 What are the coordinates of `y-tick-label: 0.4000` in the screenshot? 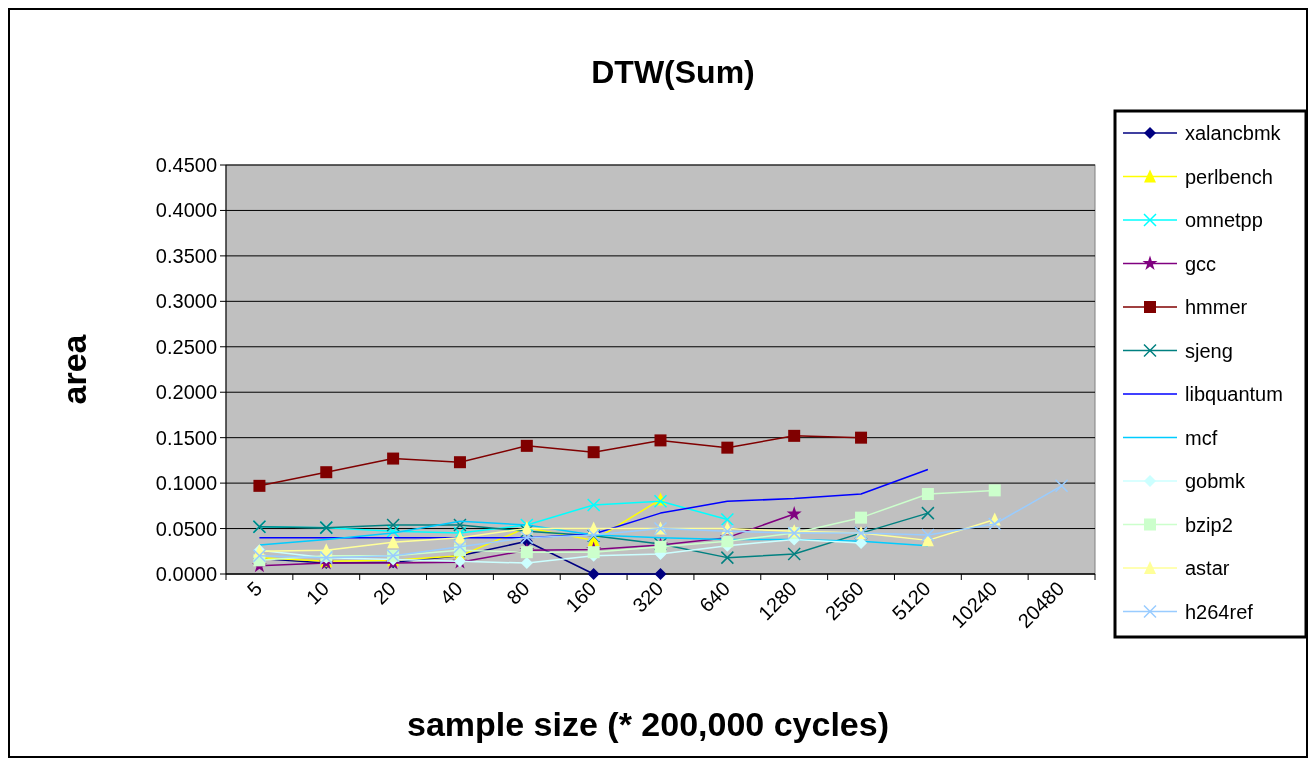 It's located at (186, 210).